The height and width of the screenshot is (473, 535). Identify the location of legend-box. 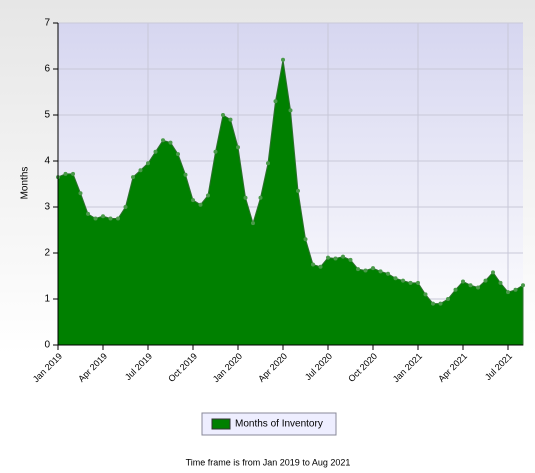
(269, 424).